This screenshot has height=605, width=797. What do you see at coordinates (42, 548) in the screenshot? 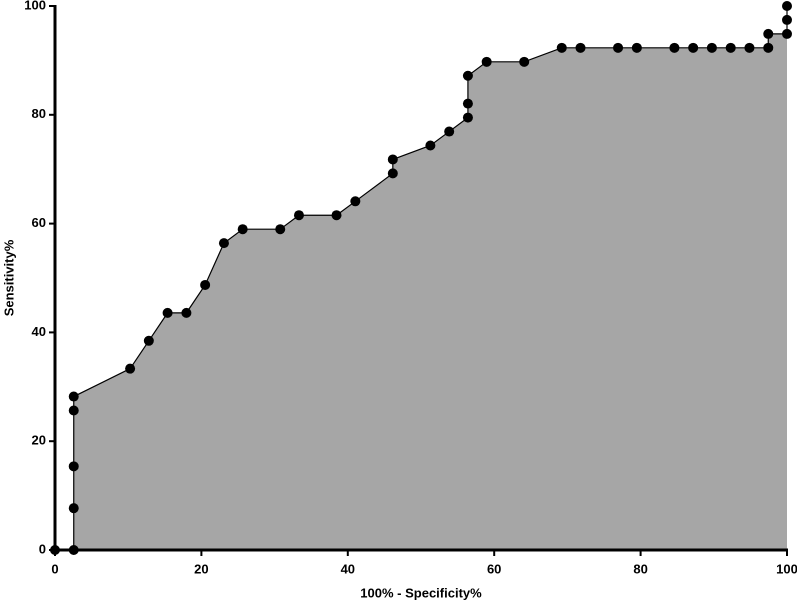
I see `y-tick-label: 0` at bounding box center [42, 548].